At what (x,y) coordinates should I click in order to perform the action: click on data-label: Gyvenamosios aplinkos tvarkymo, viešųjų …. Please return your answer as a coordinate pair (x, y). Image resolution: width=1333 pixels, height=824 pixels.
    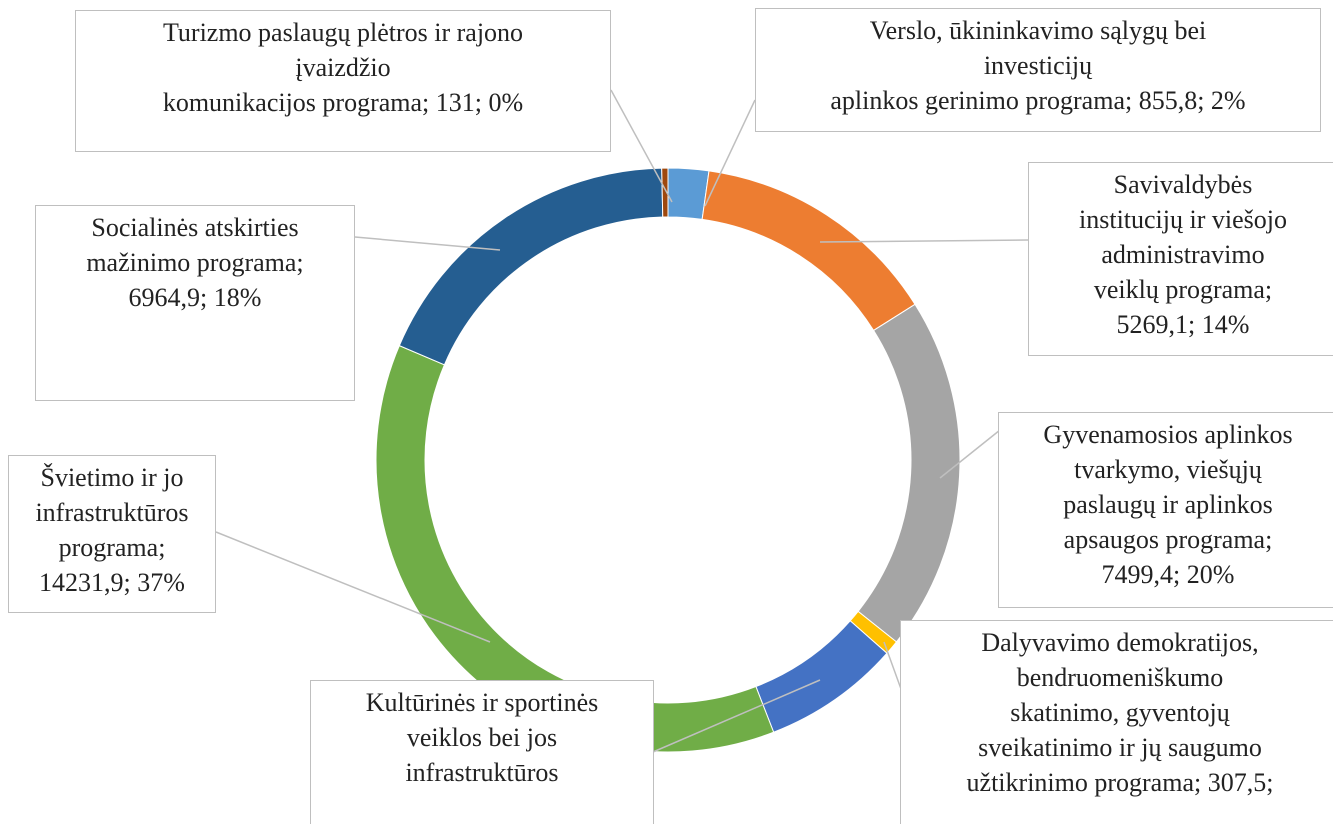
    Looking at the image, I should click on (1165, 510).